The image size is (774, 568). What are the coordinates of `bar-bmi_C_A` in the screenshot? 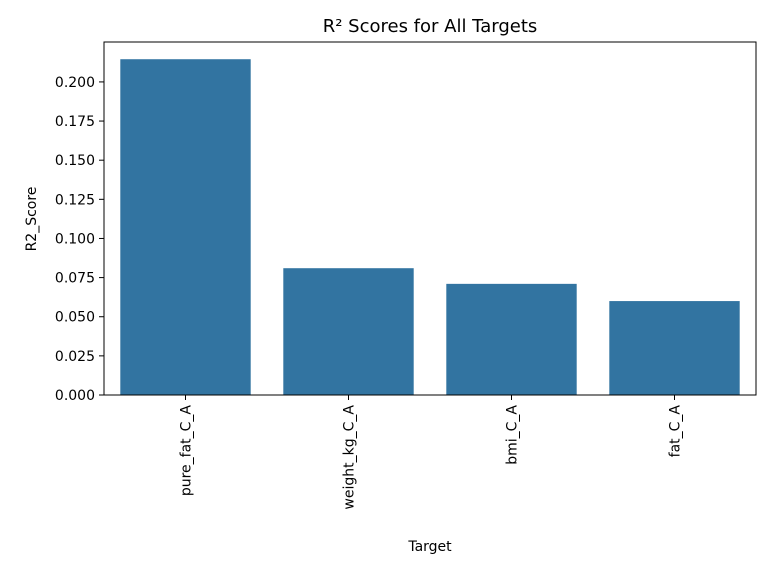 It's located at (511, 339).